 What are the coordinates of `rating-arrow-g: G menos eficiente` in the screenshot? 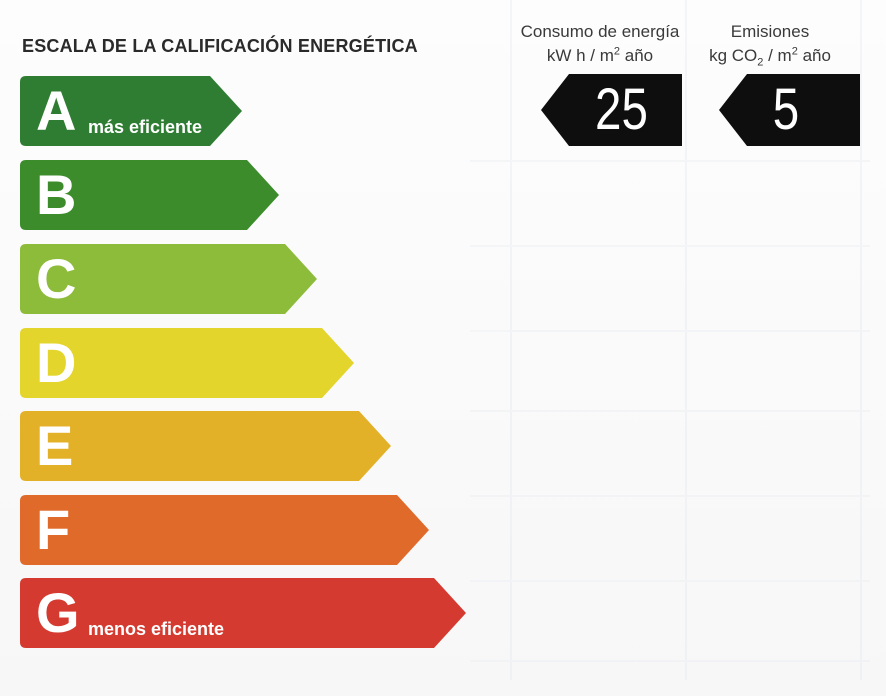 It's located at (243, 613).